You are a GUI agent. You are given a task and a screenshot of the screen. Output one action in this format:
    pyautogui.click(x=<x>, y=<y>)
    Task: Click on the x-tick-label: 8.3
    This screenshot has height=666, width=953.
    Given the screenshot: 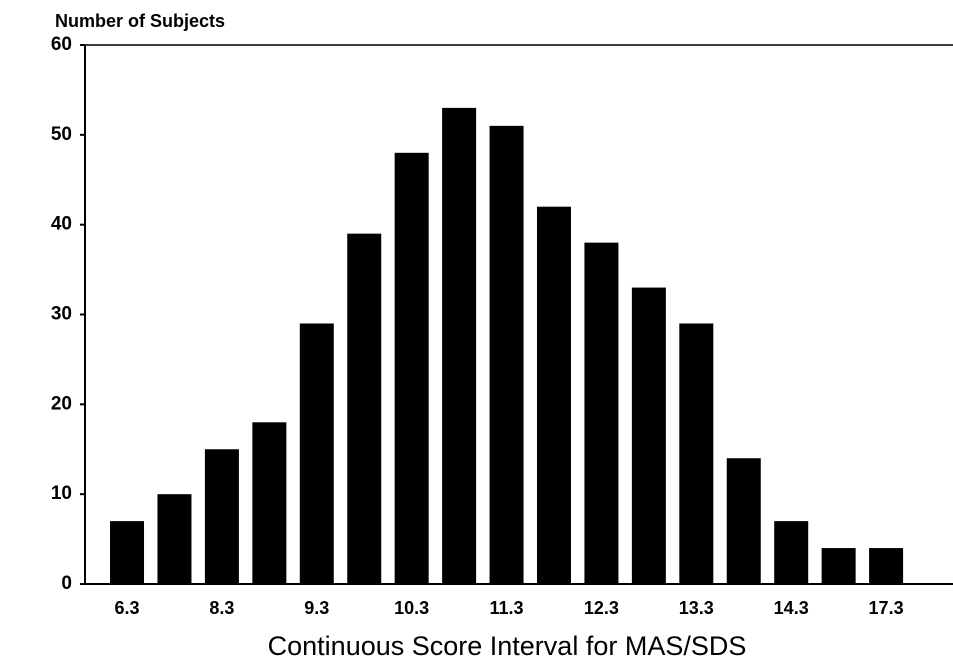 What is the action you would take?
    pyautogui.click(x=221, y=608)
    